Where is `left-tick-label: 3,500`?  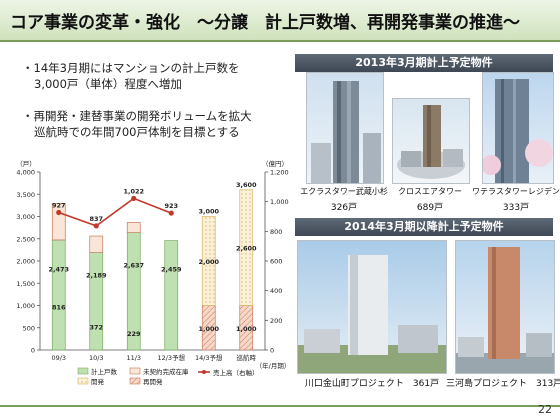 left-tick-label: 3,500 is located at coordinates (25, 195).